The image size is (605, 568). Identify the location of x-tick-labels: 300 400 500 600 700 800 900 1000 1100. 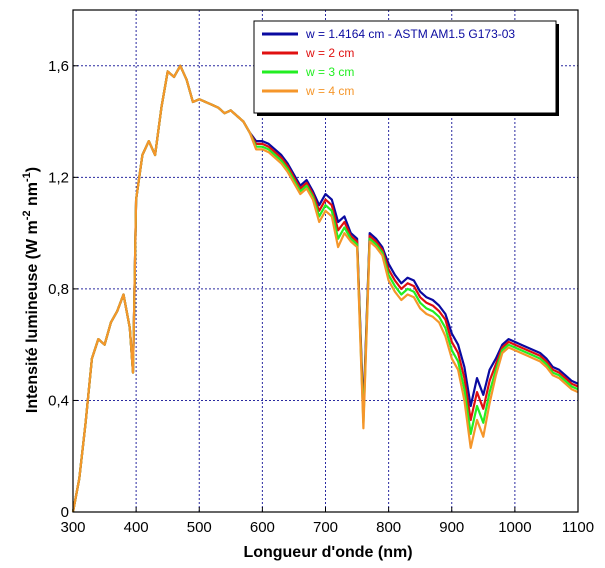
(327, 527).